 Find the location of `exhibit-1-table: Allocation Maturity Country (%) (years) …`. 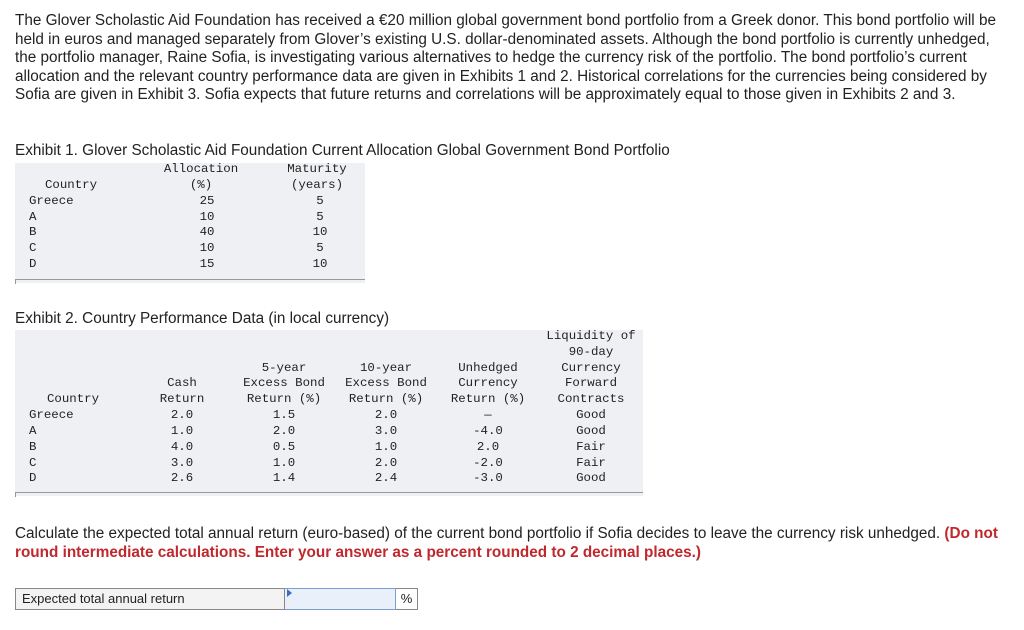

exhibit-1-table: Allocation Maturity Country (%) (years) … is located at coordinates (190, 223).